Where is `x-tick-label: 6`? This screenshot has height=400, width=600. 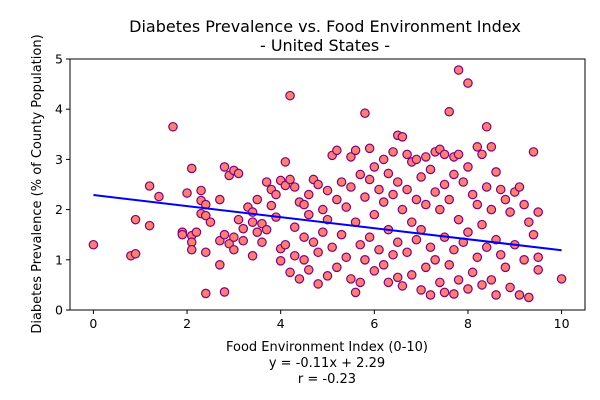
x-tick-label: 6 is located at coordinates (374, 323).